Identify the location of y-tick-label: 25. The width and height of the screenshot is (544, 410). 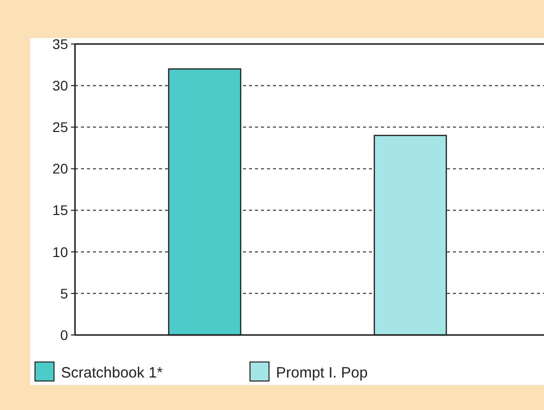
(60, 127).